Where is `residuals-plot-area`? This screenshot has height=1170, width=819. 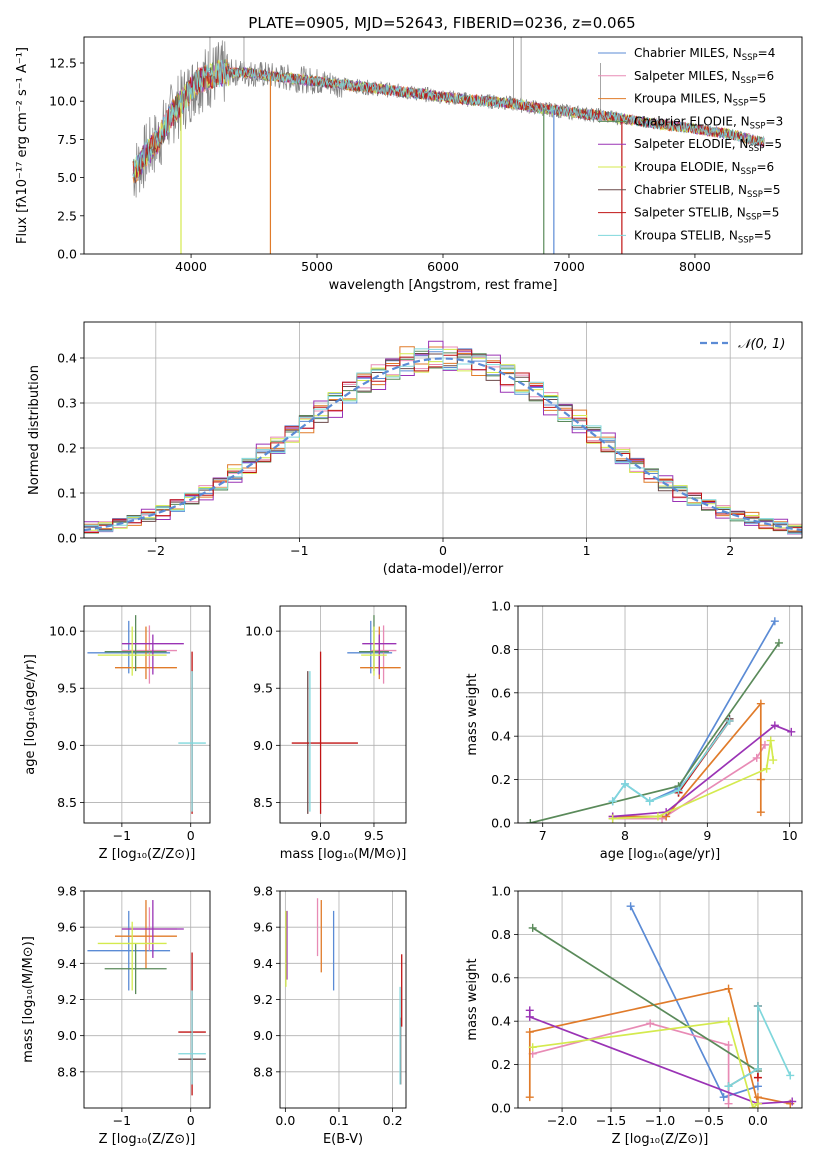
residuals-plot-area is located at coordinates (443, 437).